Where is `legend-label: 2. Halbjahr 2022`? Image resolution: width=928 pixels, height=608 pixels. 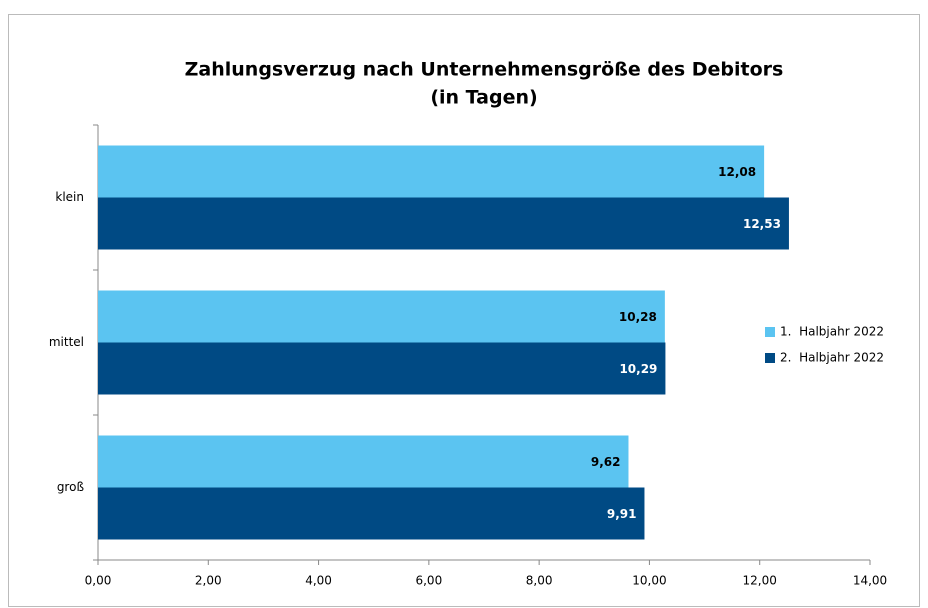
legend-label: 2. Halbjahr 2022 is located at coordinates (832, 358).